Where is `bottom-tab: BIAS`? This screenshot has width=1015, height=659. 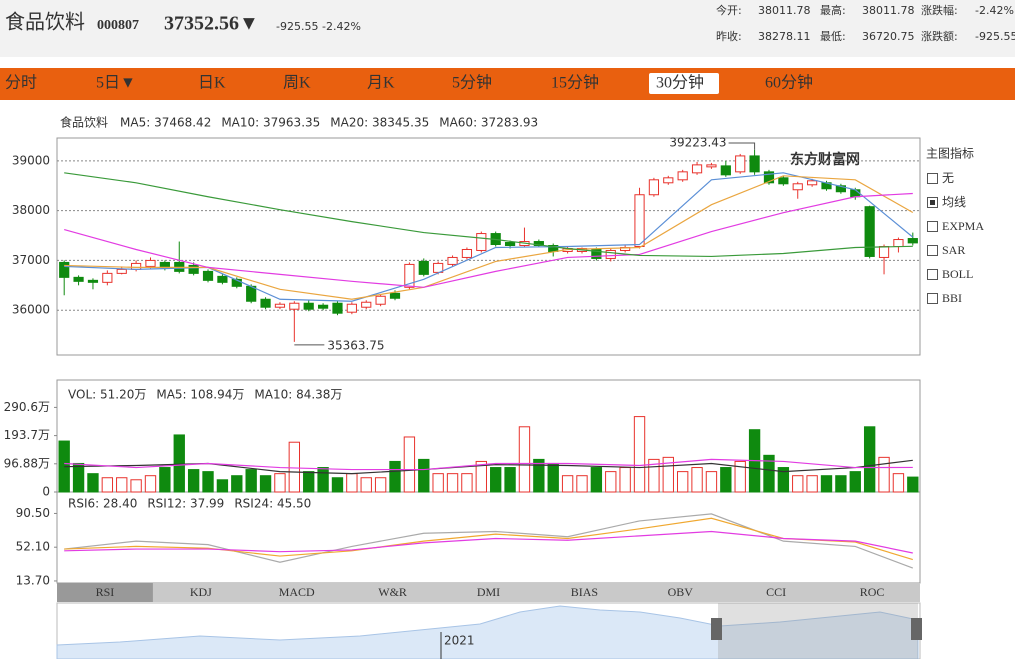 bottom-tab: BIAS is located at coordinates (584, 592).